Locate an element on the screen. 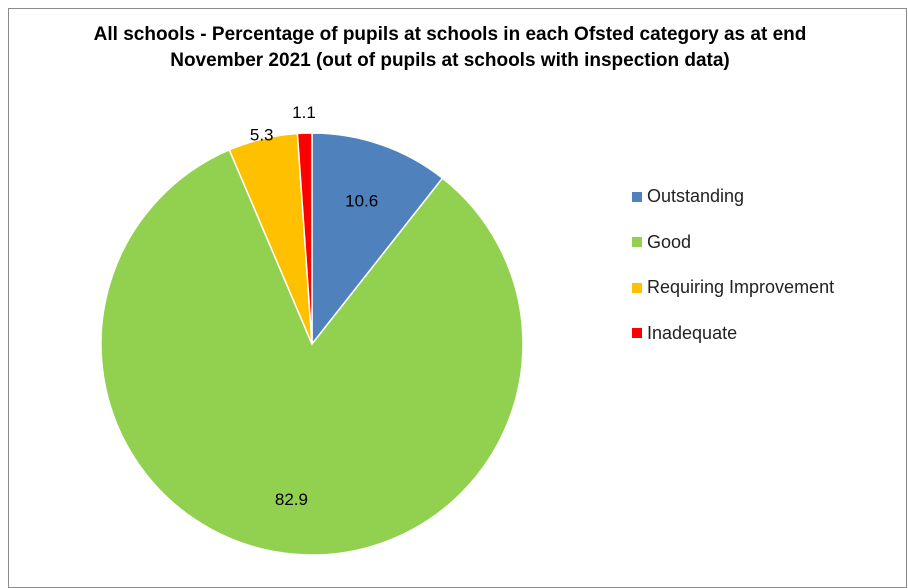 This screenshot has height=588, width=908. legend-item-requiring-improvement: Requiring Improvement is located at coordinates (733, 288).